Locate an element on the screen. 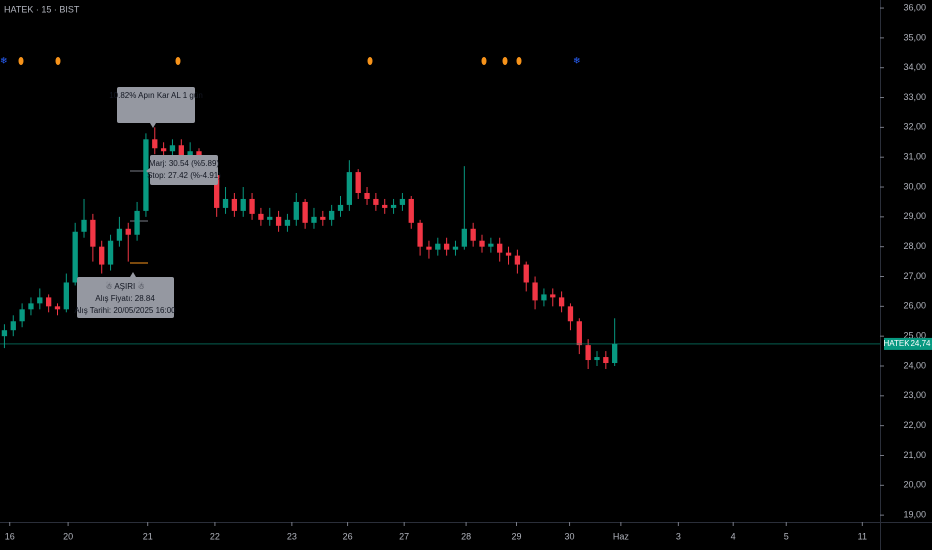 This screenshot has height=550, width=932. x-tick-label: 29 is located at coordinates (516, 536).